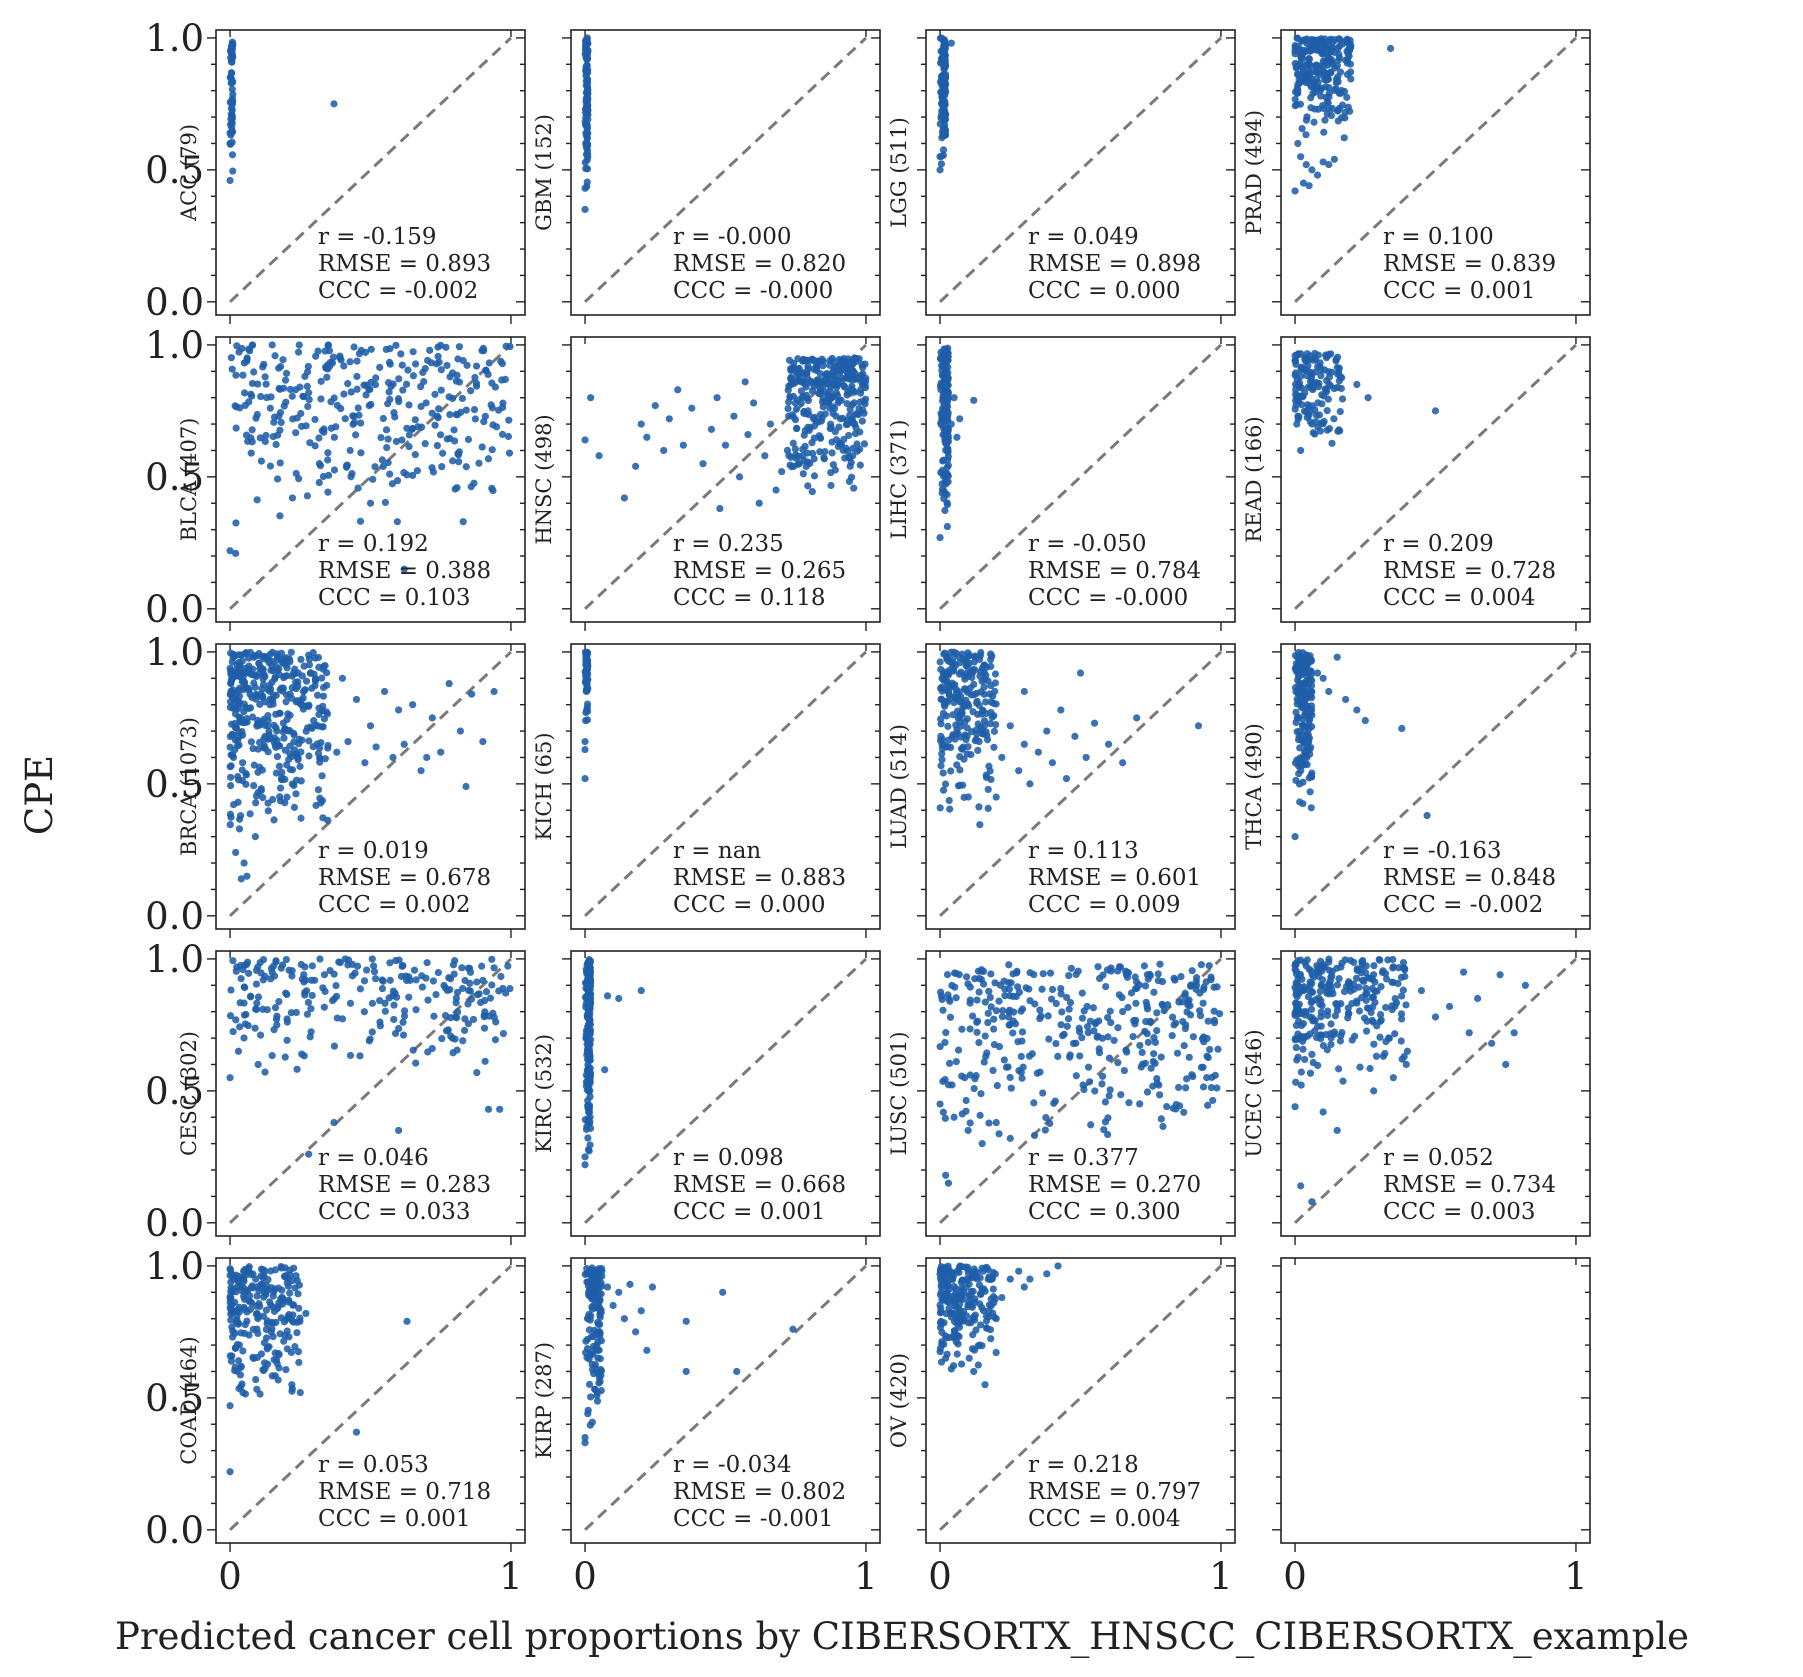 The image size is (1803, 1677). Describe the element at coordinates (404, 571) in the screenshot. I see `stat-rmse: RMSE = 0.388` at that location.